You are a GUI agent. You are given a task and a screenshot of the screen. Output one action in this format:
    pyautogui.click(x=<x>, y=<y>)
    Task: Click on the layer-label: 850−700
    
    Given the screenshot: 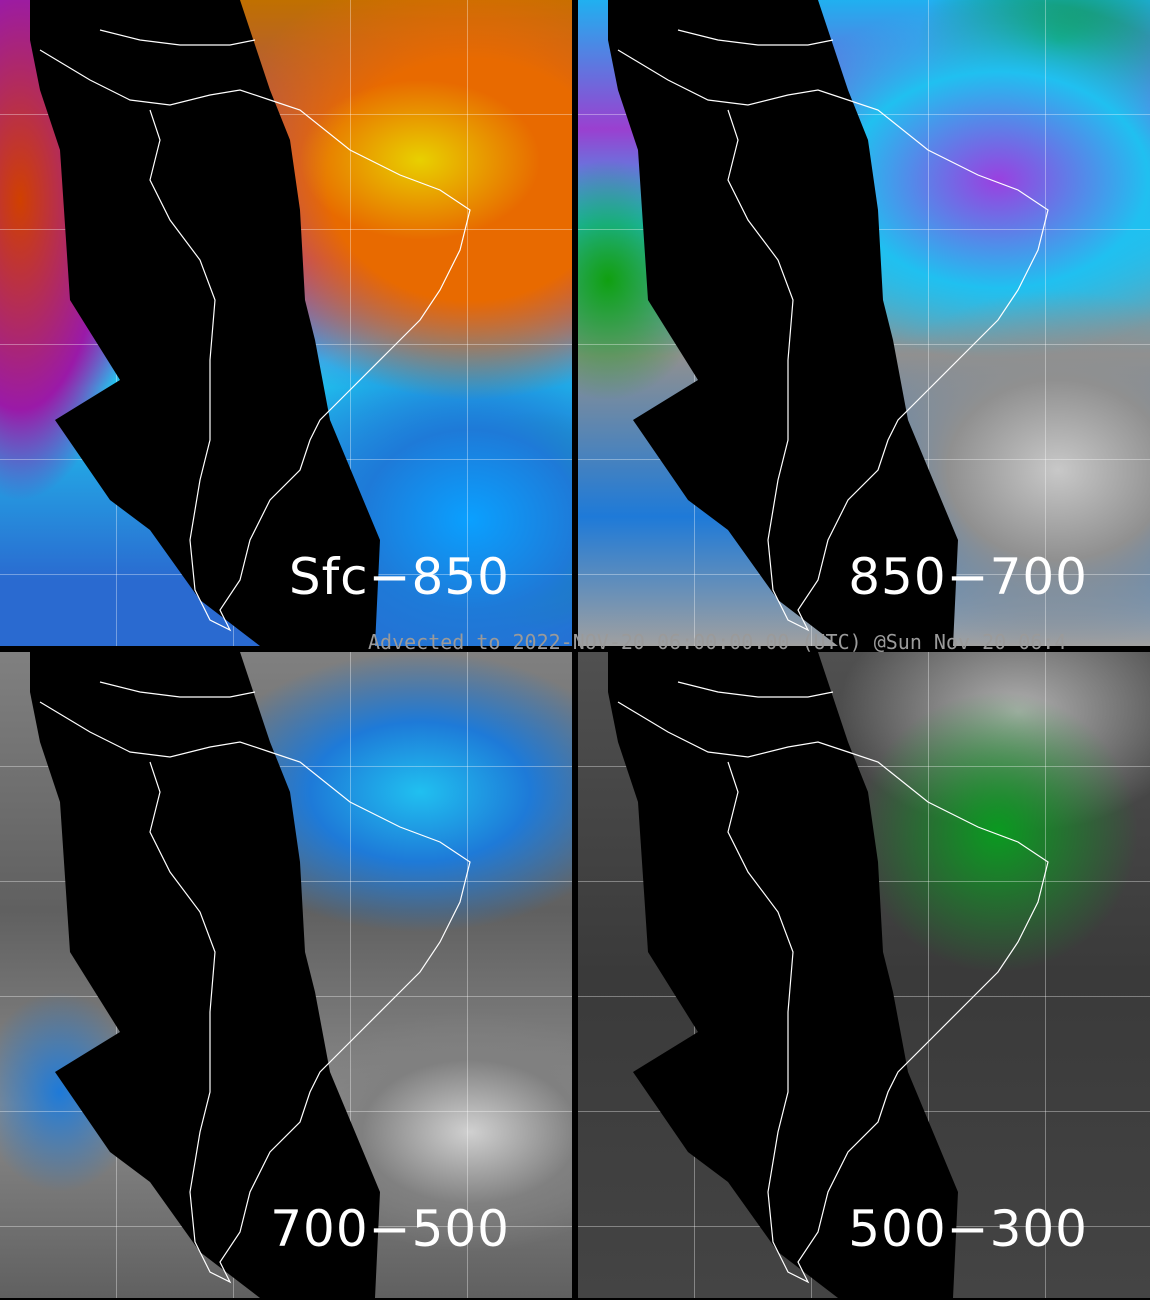 What is the action you would take?
    pyautogui.click(x=968, y=577)
    